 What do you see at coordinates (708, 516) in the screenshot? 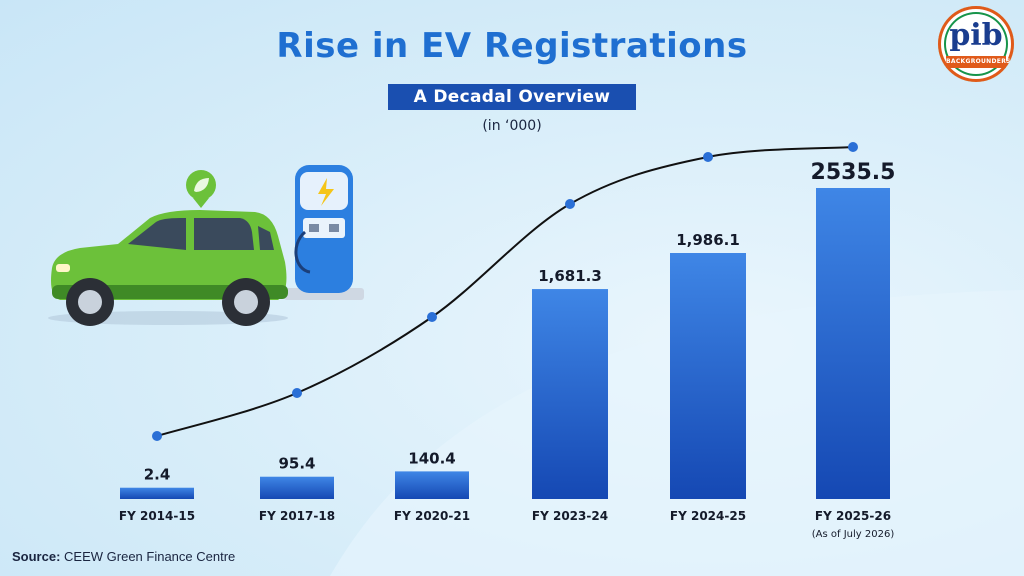
I see `category-label-4: FY 2024-25` at bounding box center [708, 516].